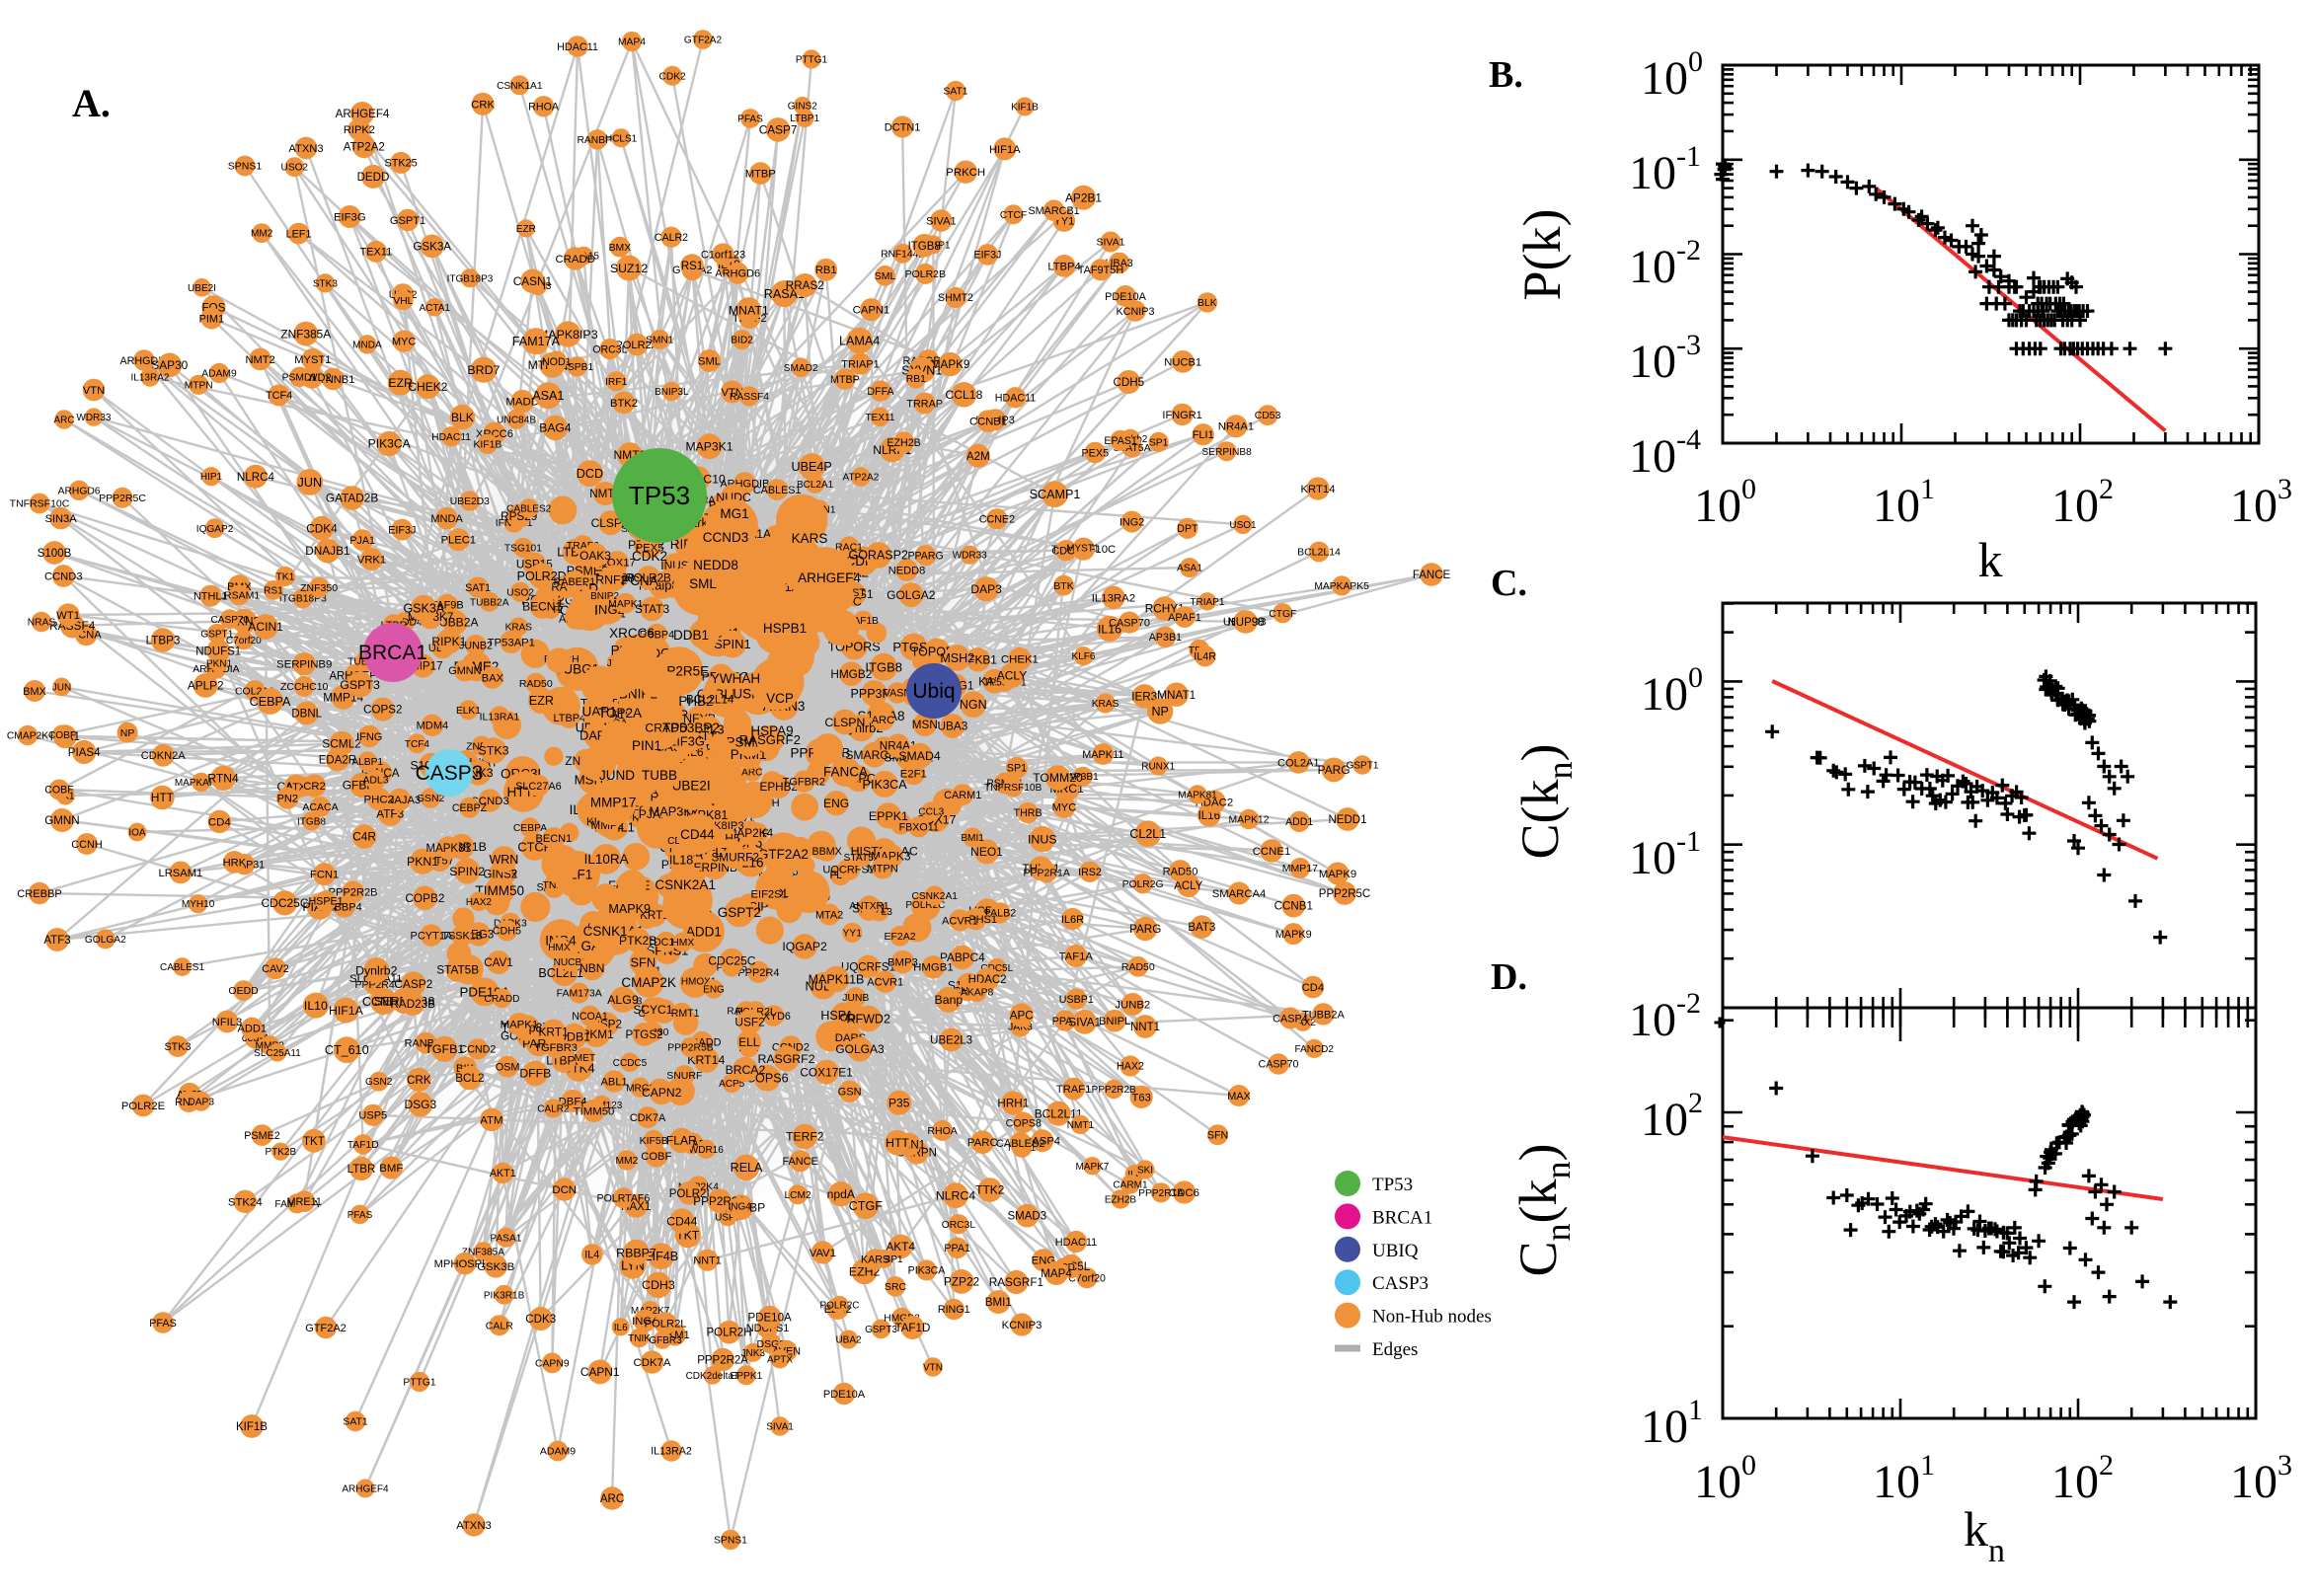  What do you see at coordinates (363, 1145) in the screenshot?
I see `svg-text: TAF1D` at bounding box center [363, 1145].